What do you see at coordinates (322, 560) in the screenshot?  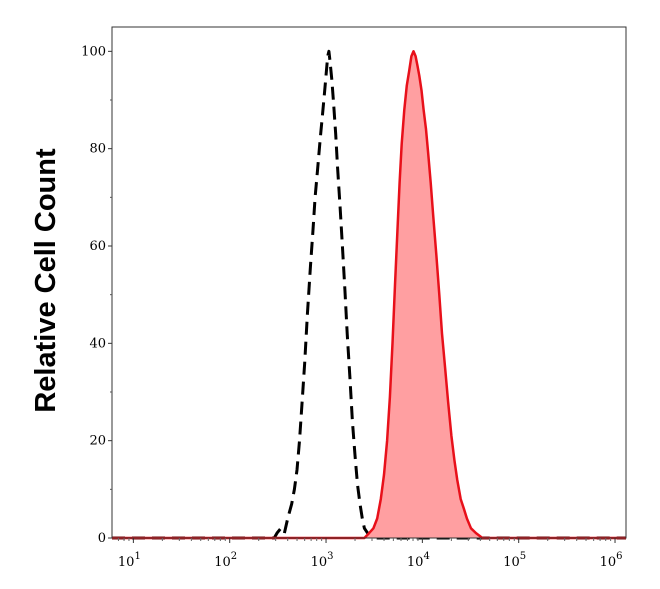 I see `x-tick-label: 10³` at bounding box center [322, 560].